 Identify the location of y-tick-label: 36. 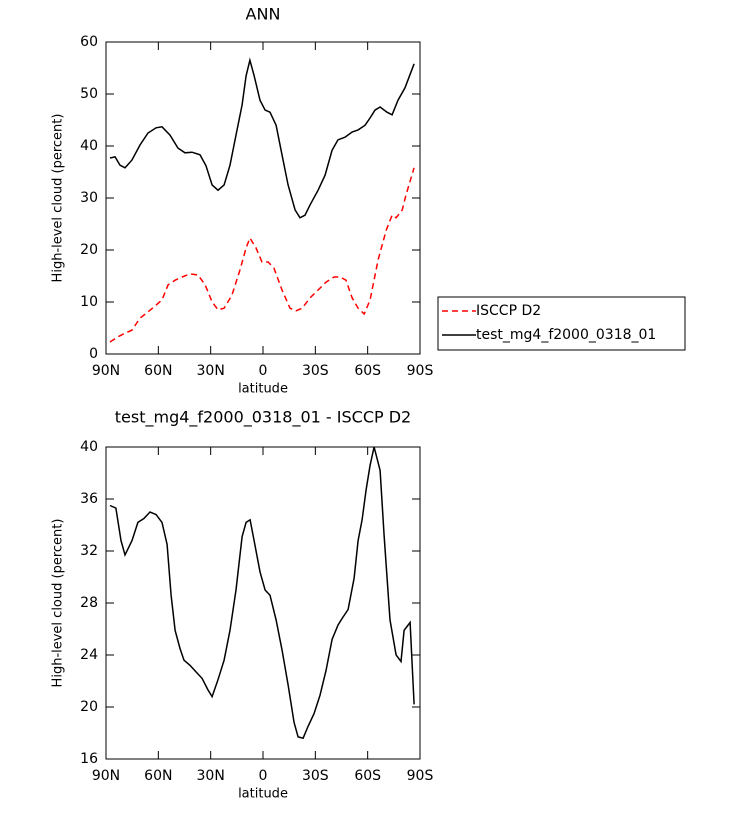
(89, 499).